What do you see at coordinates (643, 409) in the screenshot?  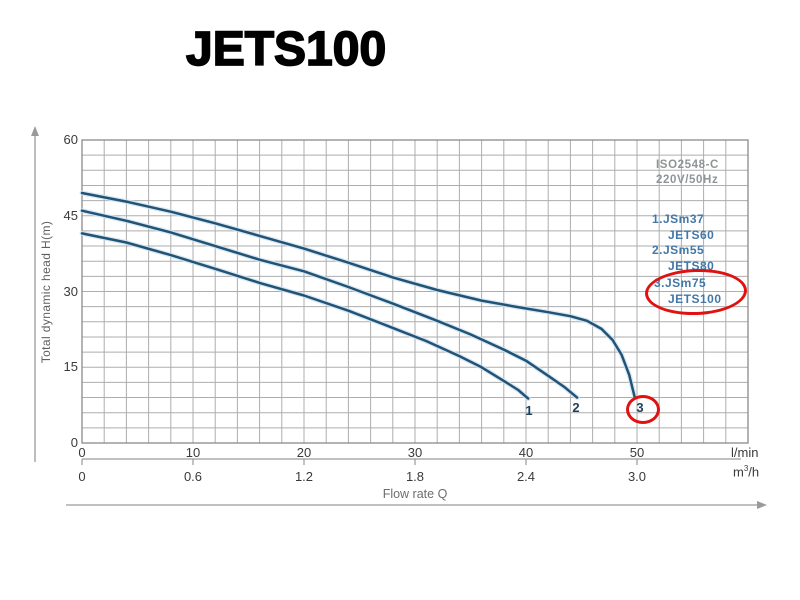 I see `curve-highlight-ellipse` at bounding box center [643, 409].